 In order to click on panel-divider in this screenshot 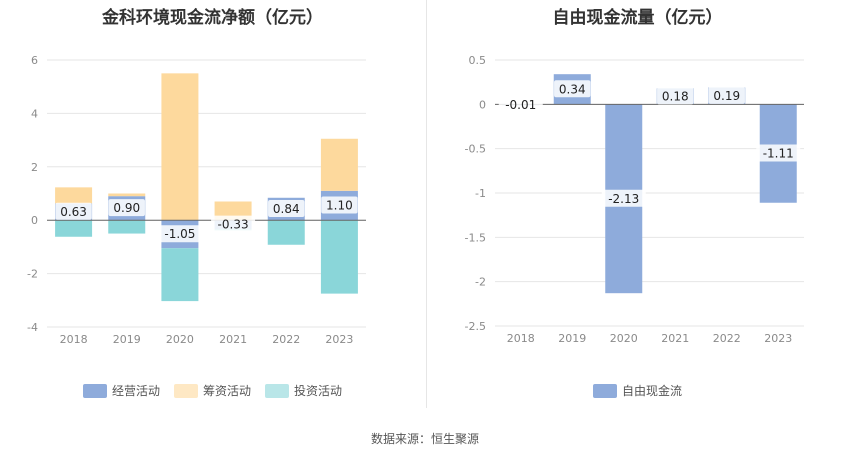, I will do `click(426, 204)`.